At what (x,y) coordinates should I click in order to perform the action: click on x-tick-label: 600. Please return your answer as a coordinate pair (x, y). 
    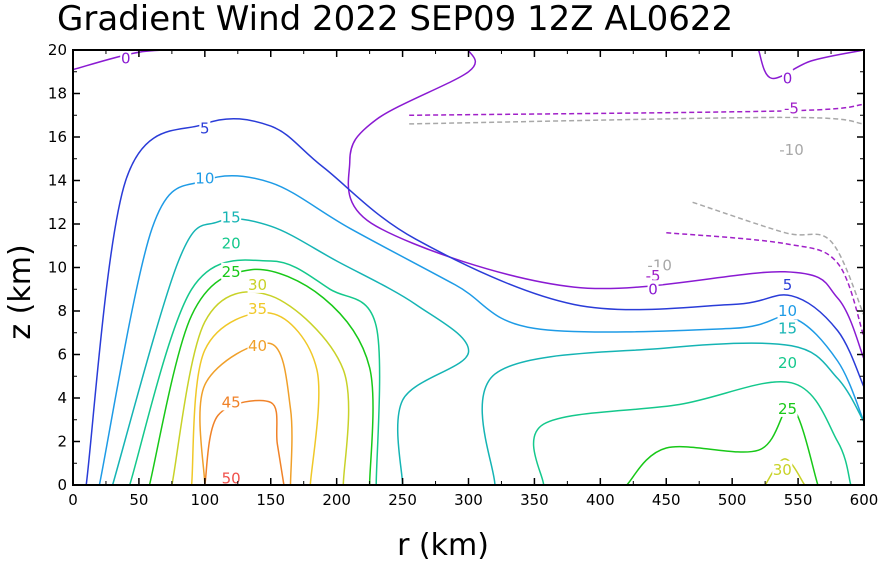
    Looking at the image, I should click on (864, 500).